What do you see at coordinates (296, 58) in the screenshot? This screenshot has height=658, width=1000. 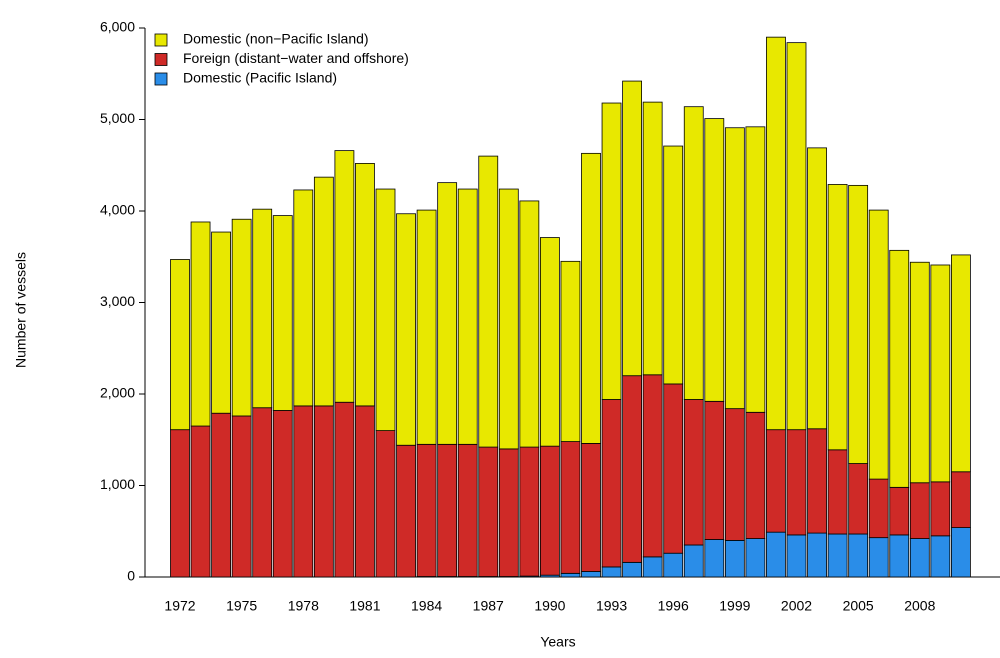 I see `legend-label: Foreign (distant−water and offshore)` at bounding box center [296, 58].